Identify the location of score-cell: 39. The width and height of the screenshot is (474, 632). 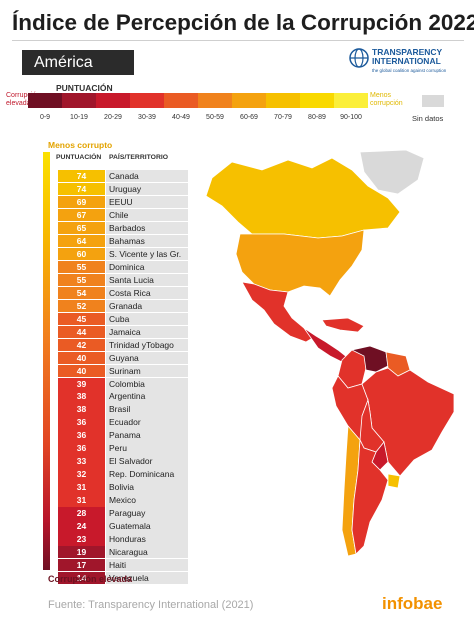
(81, 383).